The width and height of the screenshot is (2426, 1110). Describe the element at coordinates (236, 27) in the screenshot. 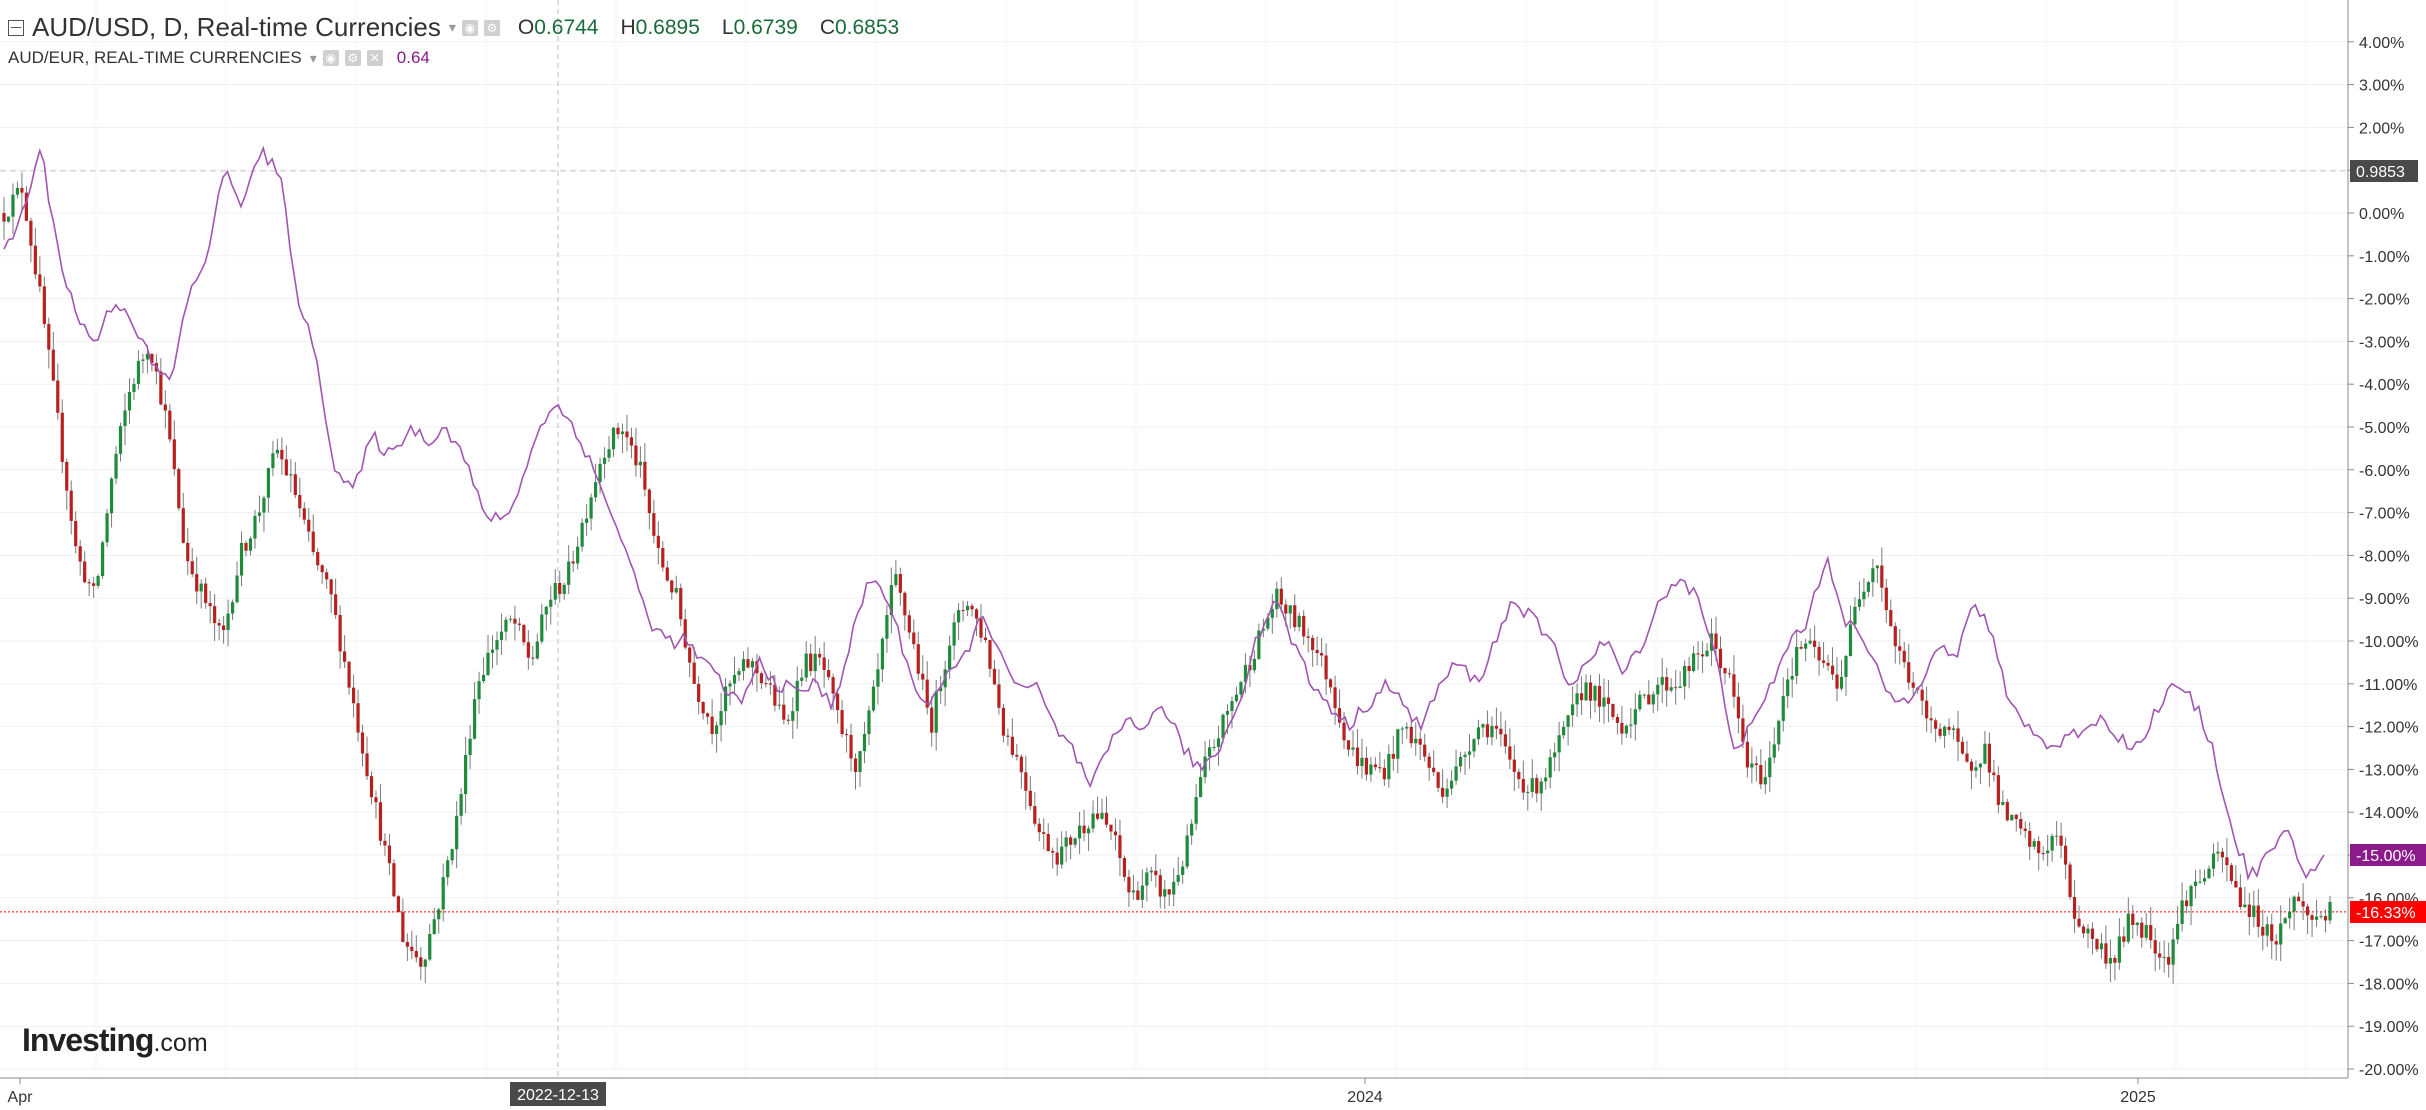

I see `main-symbol-label: AUD/USD, D, Real-time Currencies` at that location.